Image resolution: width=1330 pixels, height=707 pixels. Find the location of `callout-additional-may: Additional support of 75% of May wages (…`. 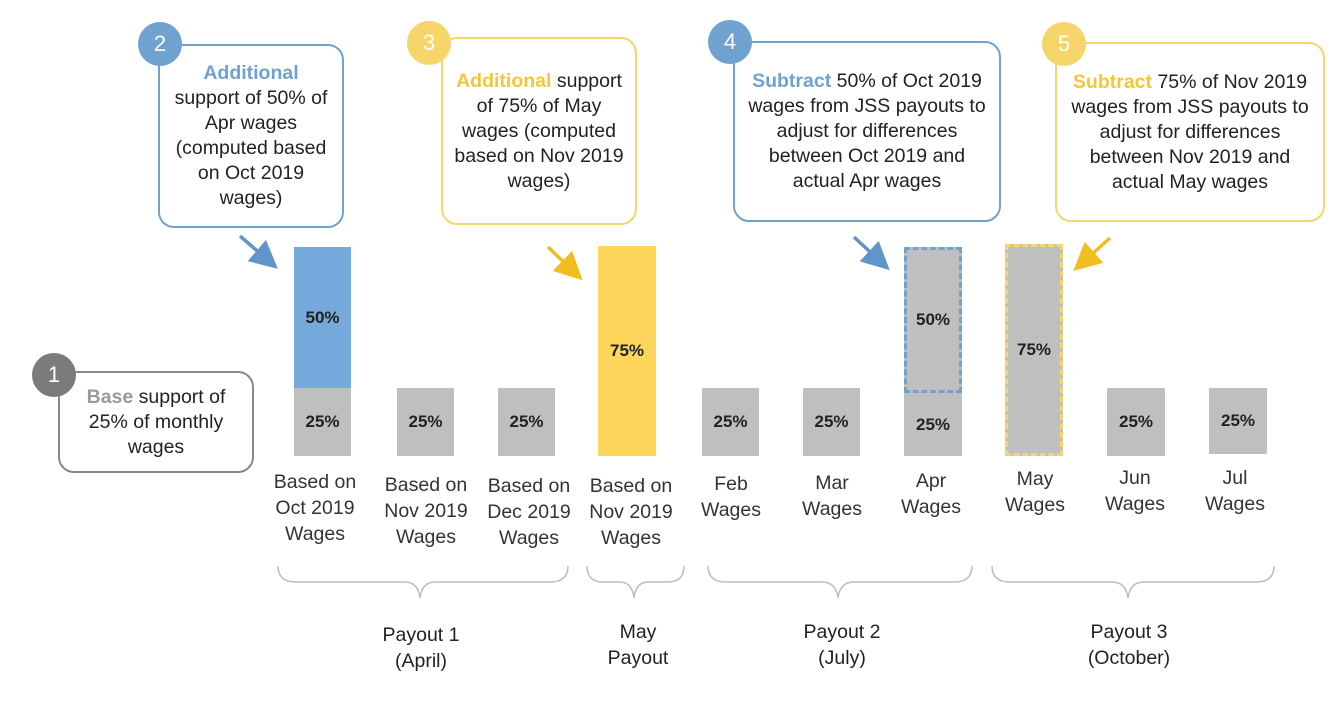

callout-additional-may: Additional support of 75% of May wages (… is located at coordinates (539, 131).